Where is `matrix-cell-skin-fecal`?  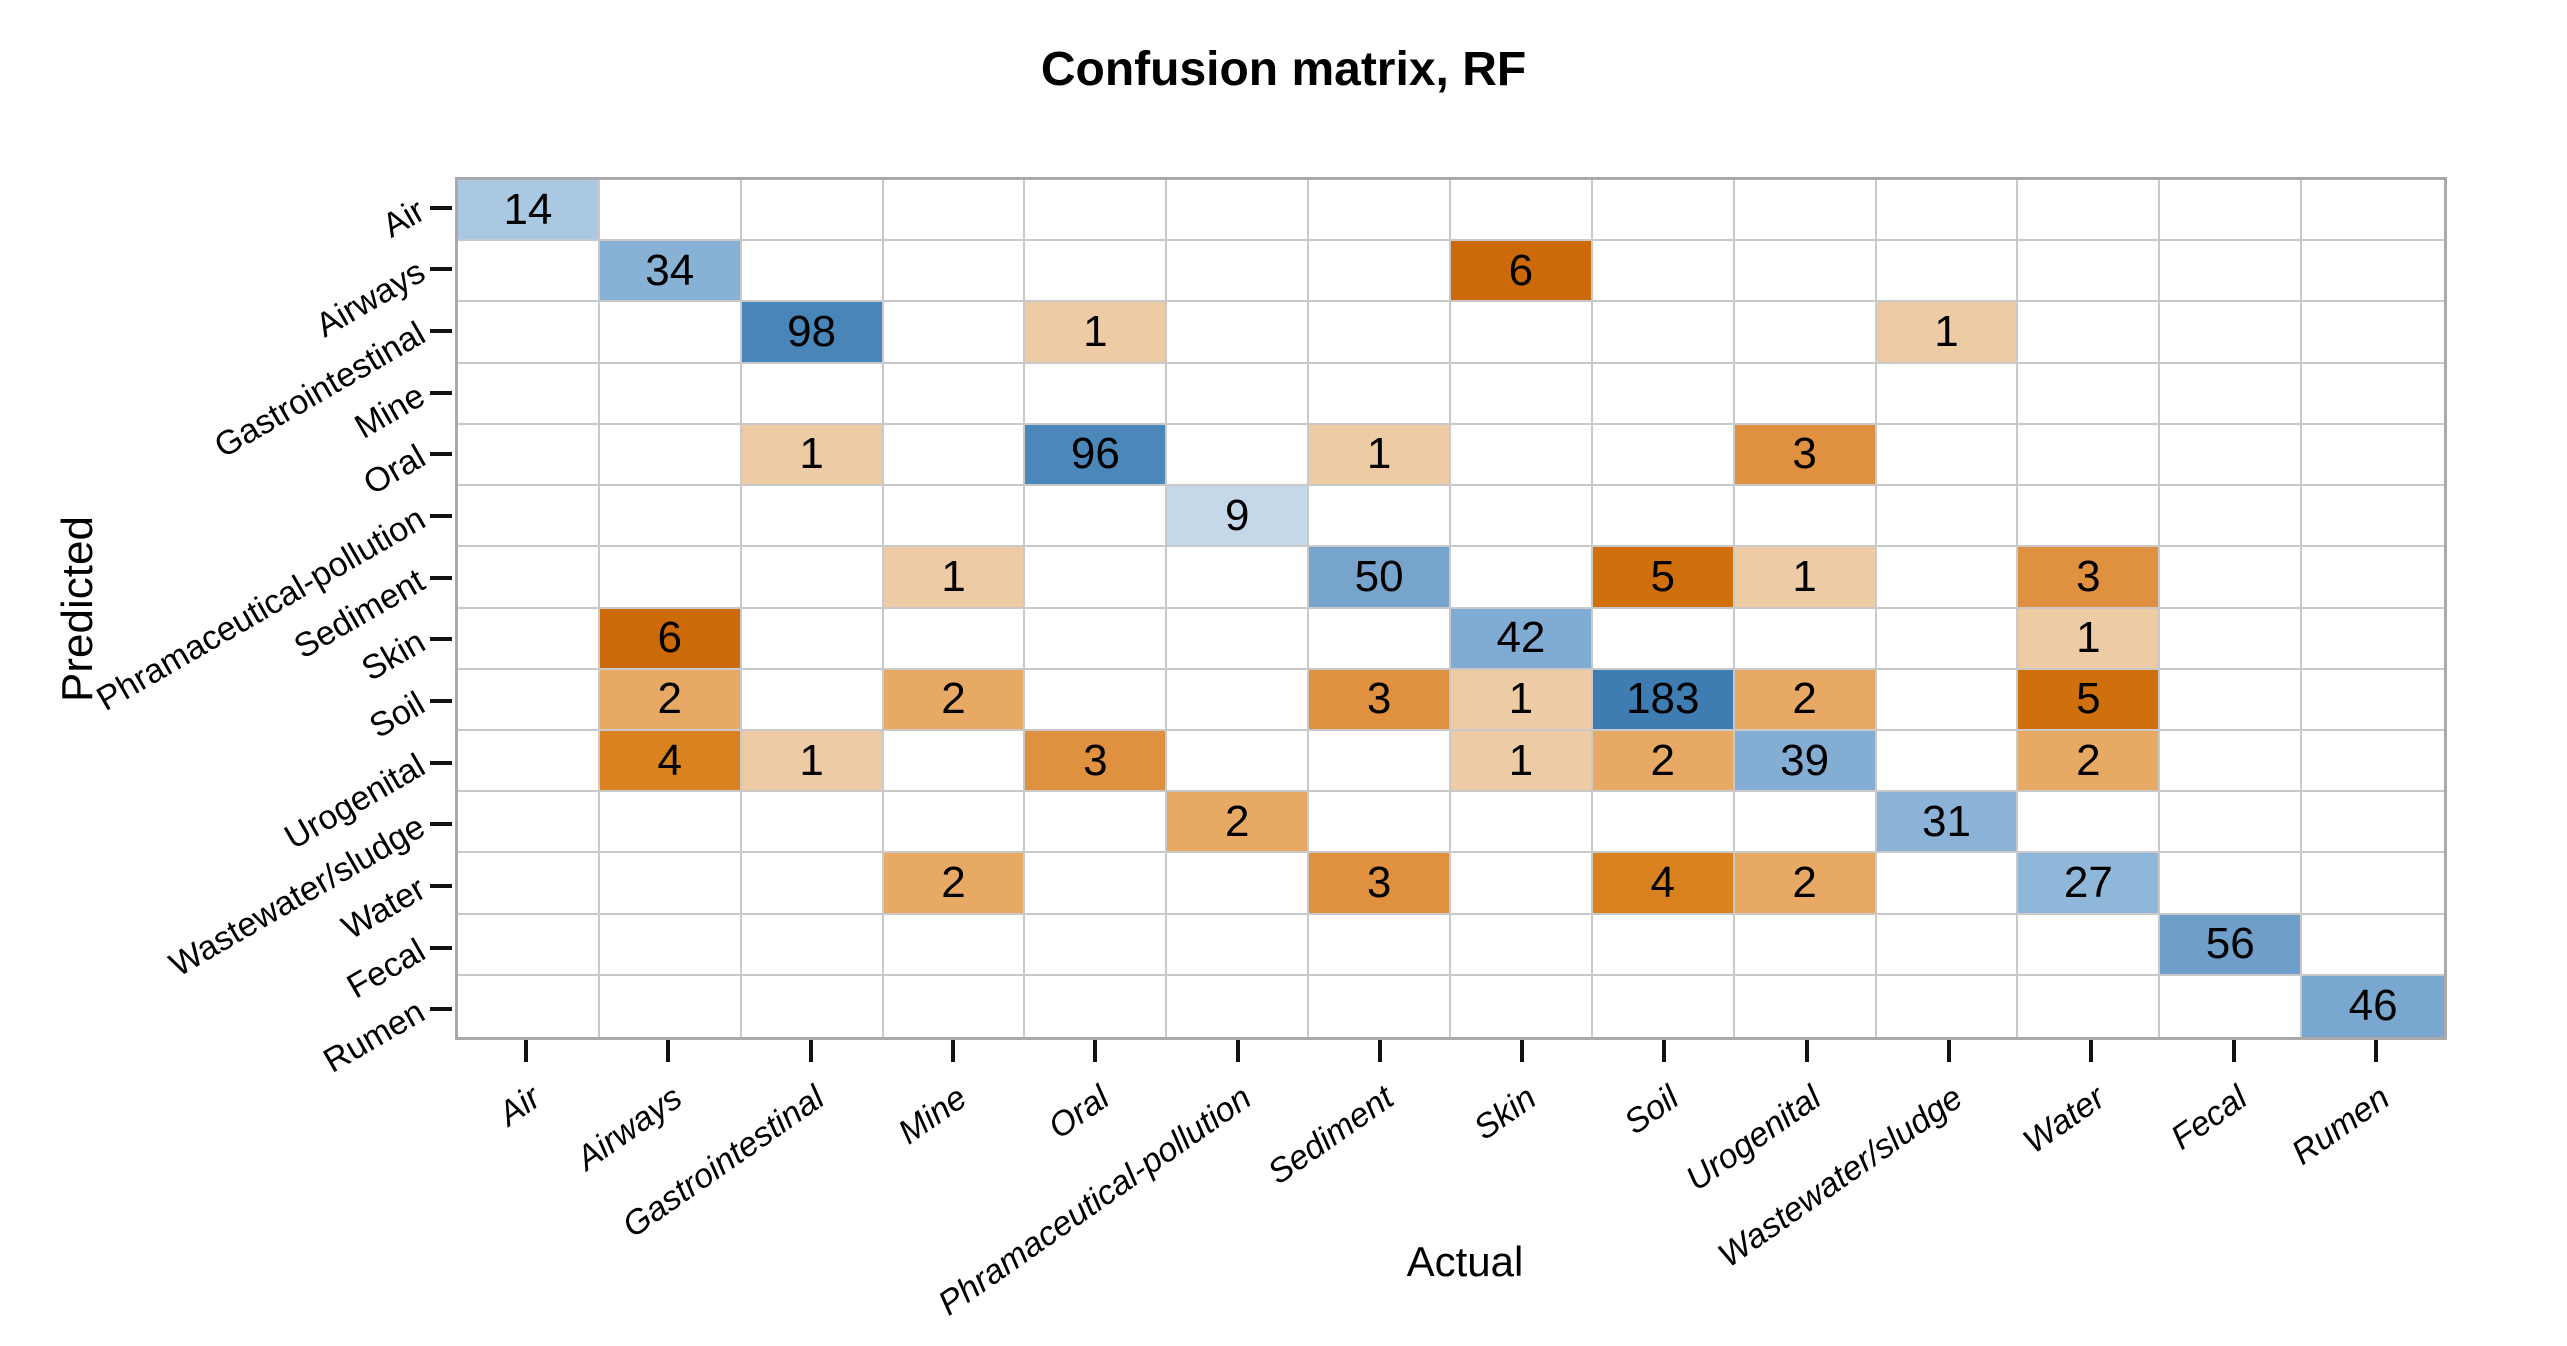
matrix-cell-skin-fecal is located at coordinates (2231, 639).